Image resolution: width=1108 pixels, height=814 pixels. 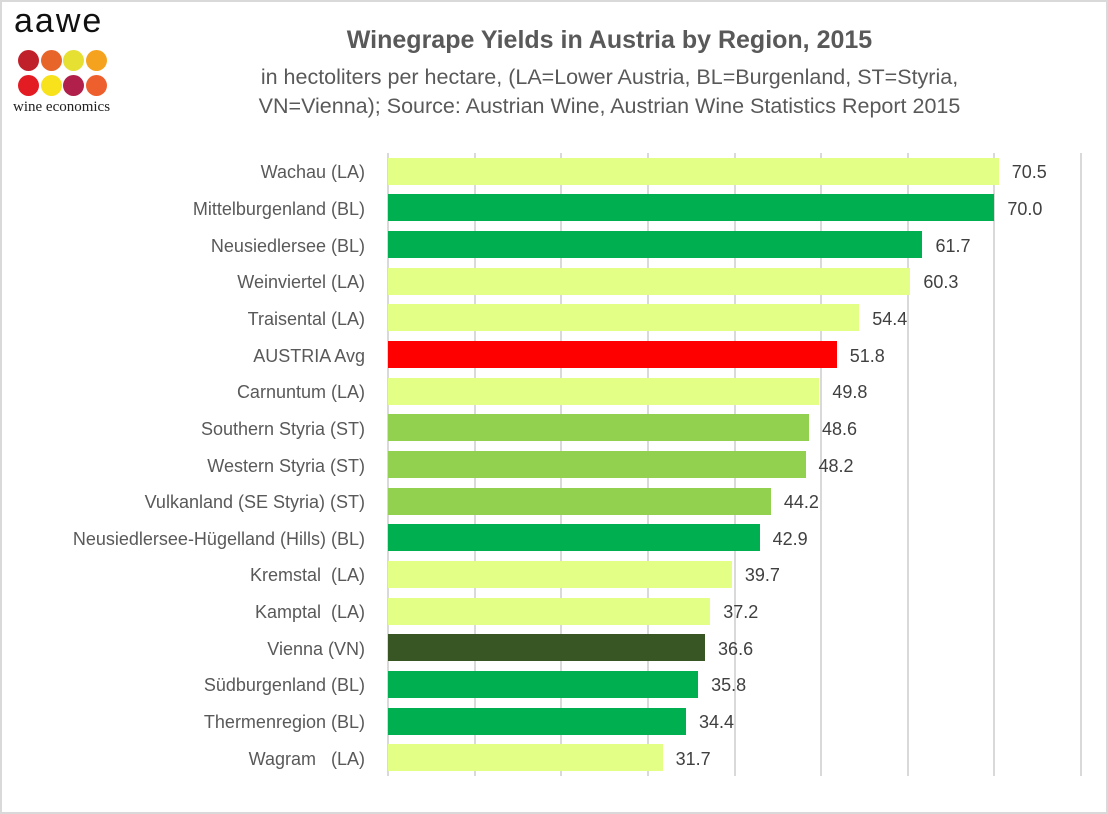 I want to click on category-label: Western Styria (ST), so click(x=286, y=465).